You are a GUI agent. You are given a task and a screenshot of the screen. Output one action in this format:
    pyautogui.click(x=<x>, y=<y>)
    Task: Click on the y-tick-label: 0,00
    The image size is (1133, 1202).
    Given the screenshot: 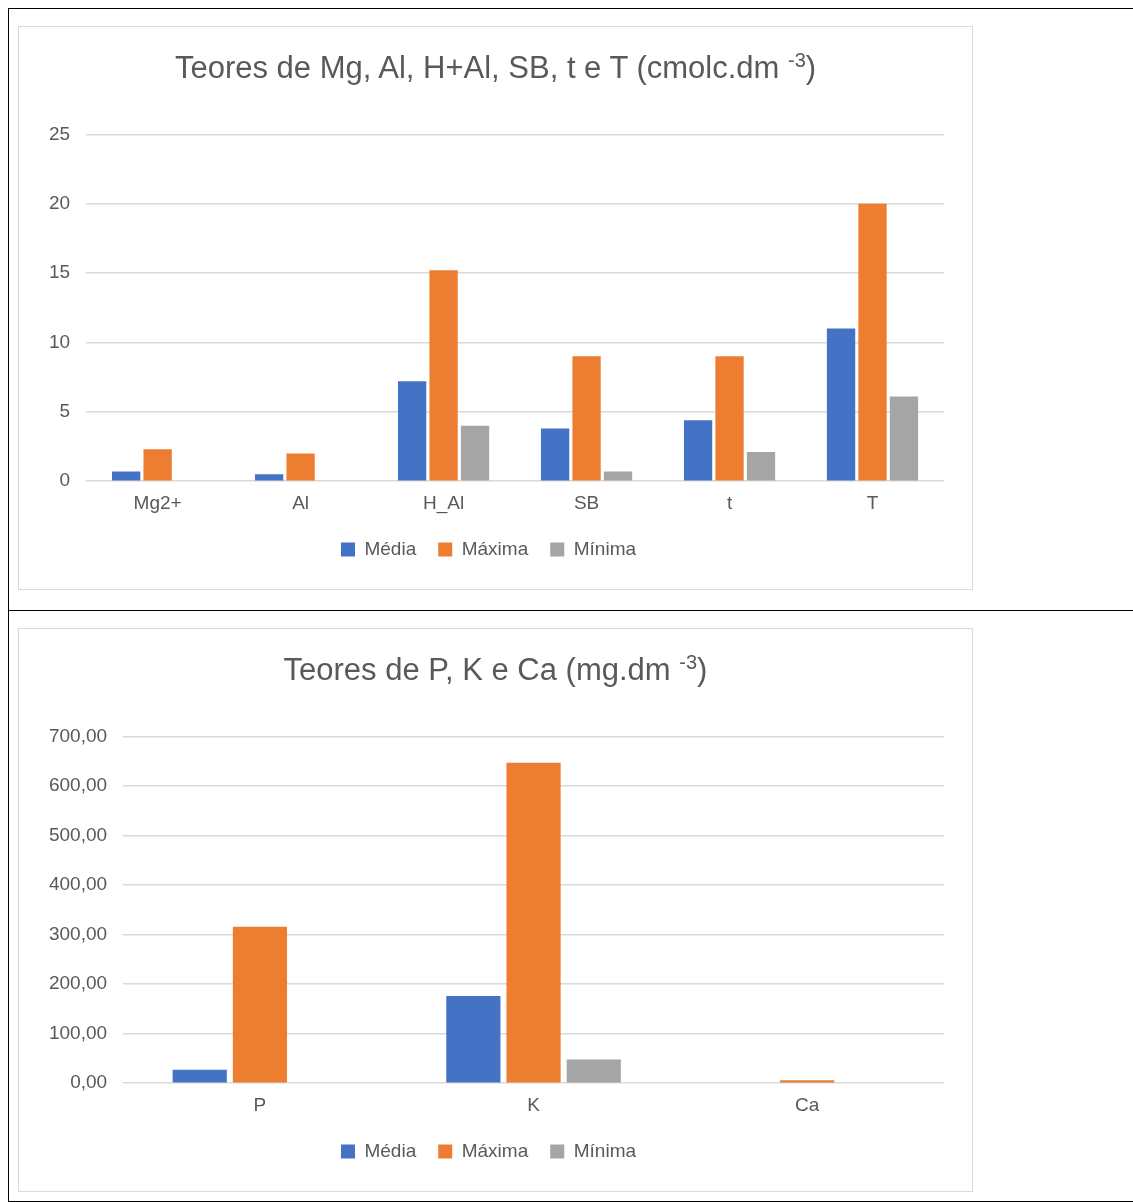 What is the action you would take?
    pyautogui.click(x=89, y=1082)
    